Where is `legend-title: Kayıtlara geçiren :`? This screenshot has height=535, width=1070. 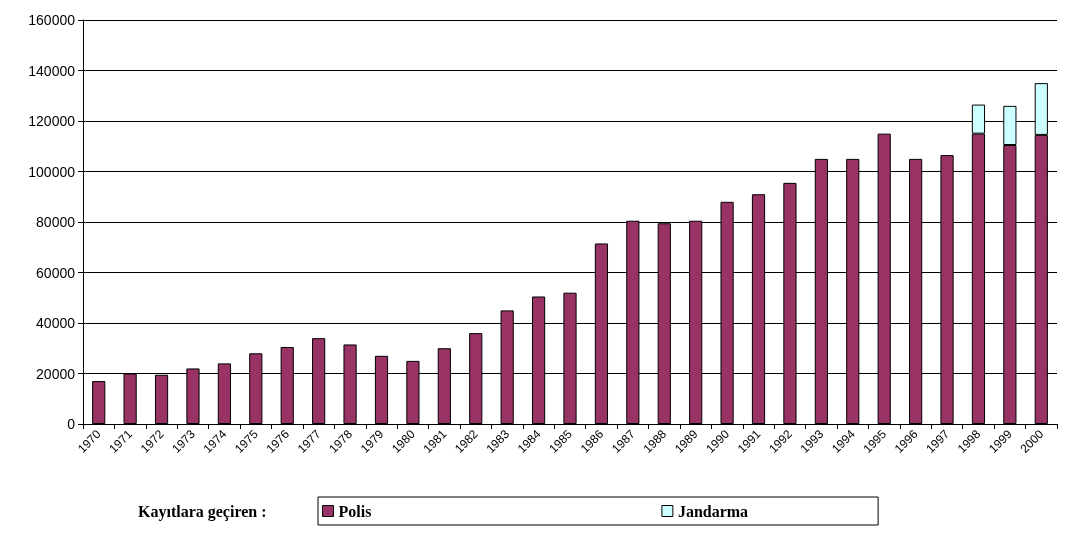 legend-title: Kayıtlara geçiren : is located at coordinates (202, 511).